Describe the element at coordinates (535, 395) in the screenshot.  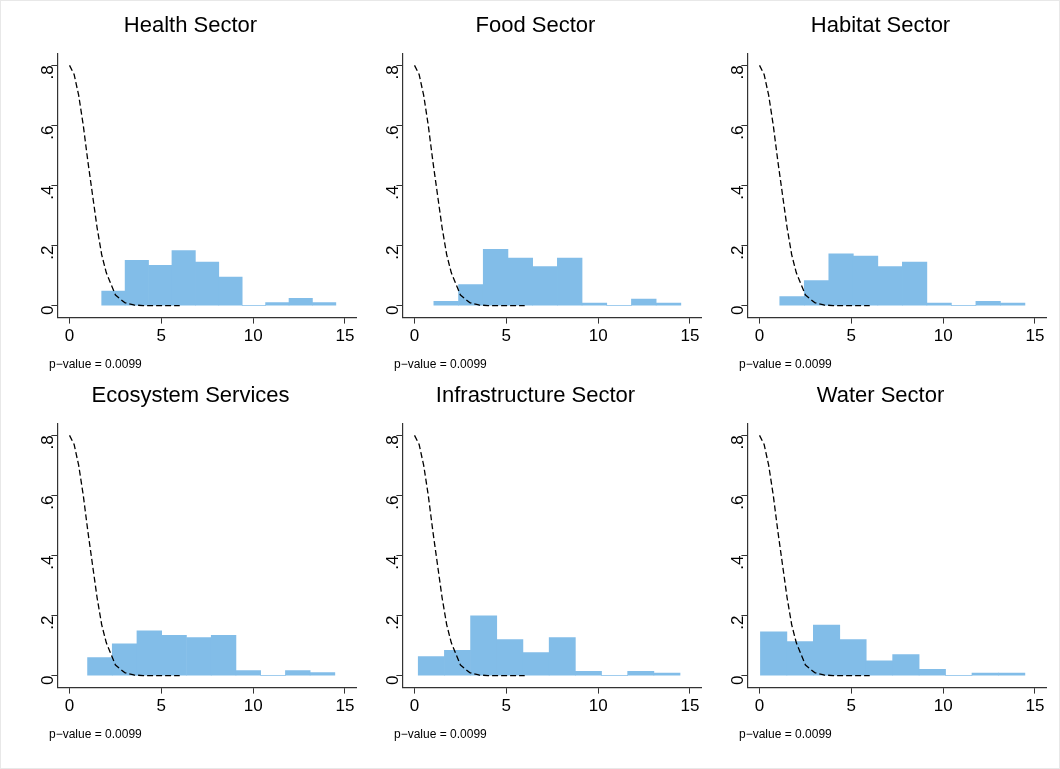
I see `chart-title: Infrastructure Sector` at that location.